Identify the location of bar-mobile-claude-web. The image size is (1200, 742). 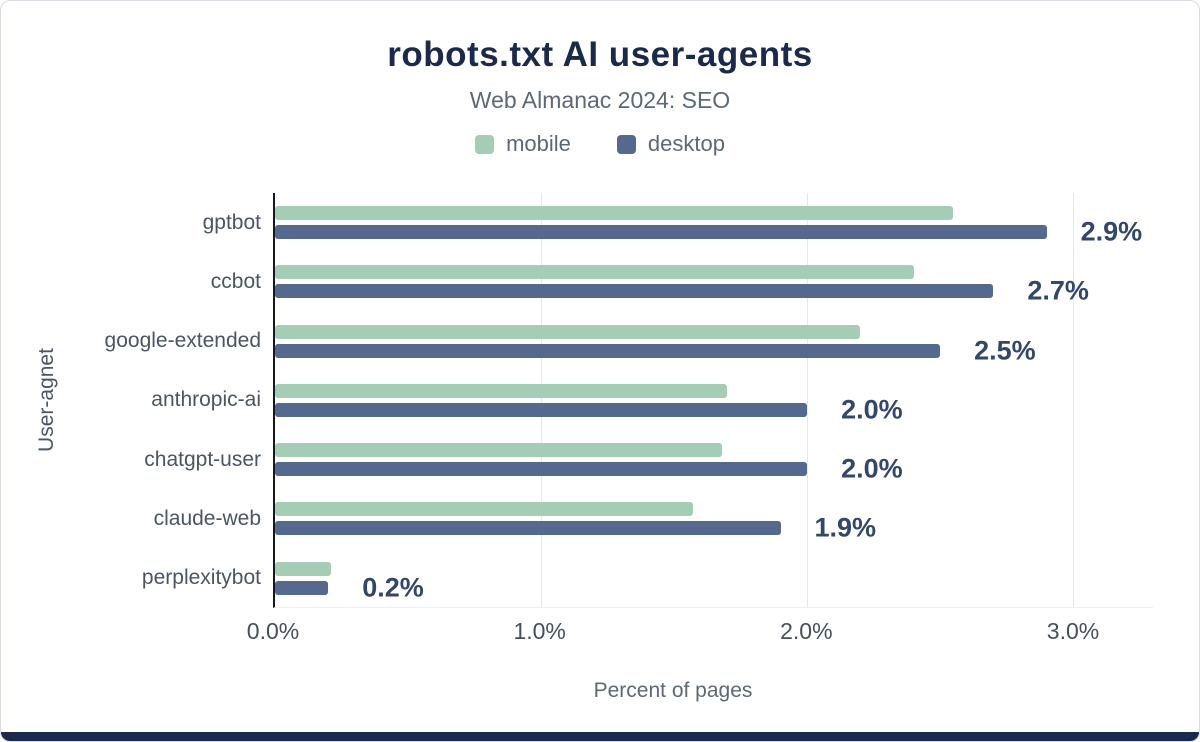
(484, 509).